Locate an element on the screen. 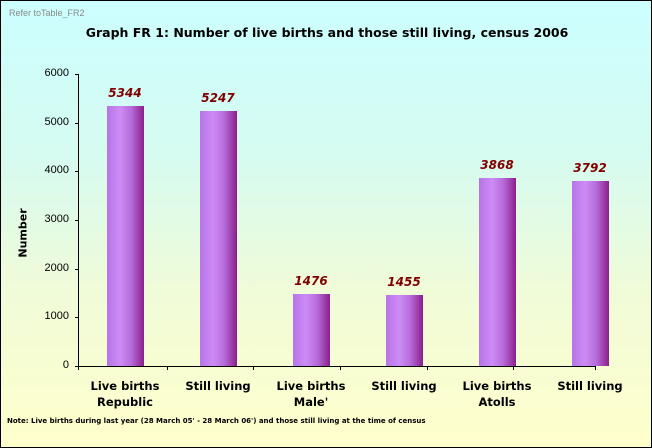 Image resolution: width=652 pixels, height=448 pixels. y-tick-label: 4000 is located at coordinates (56, 170).